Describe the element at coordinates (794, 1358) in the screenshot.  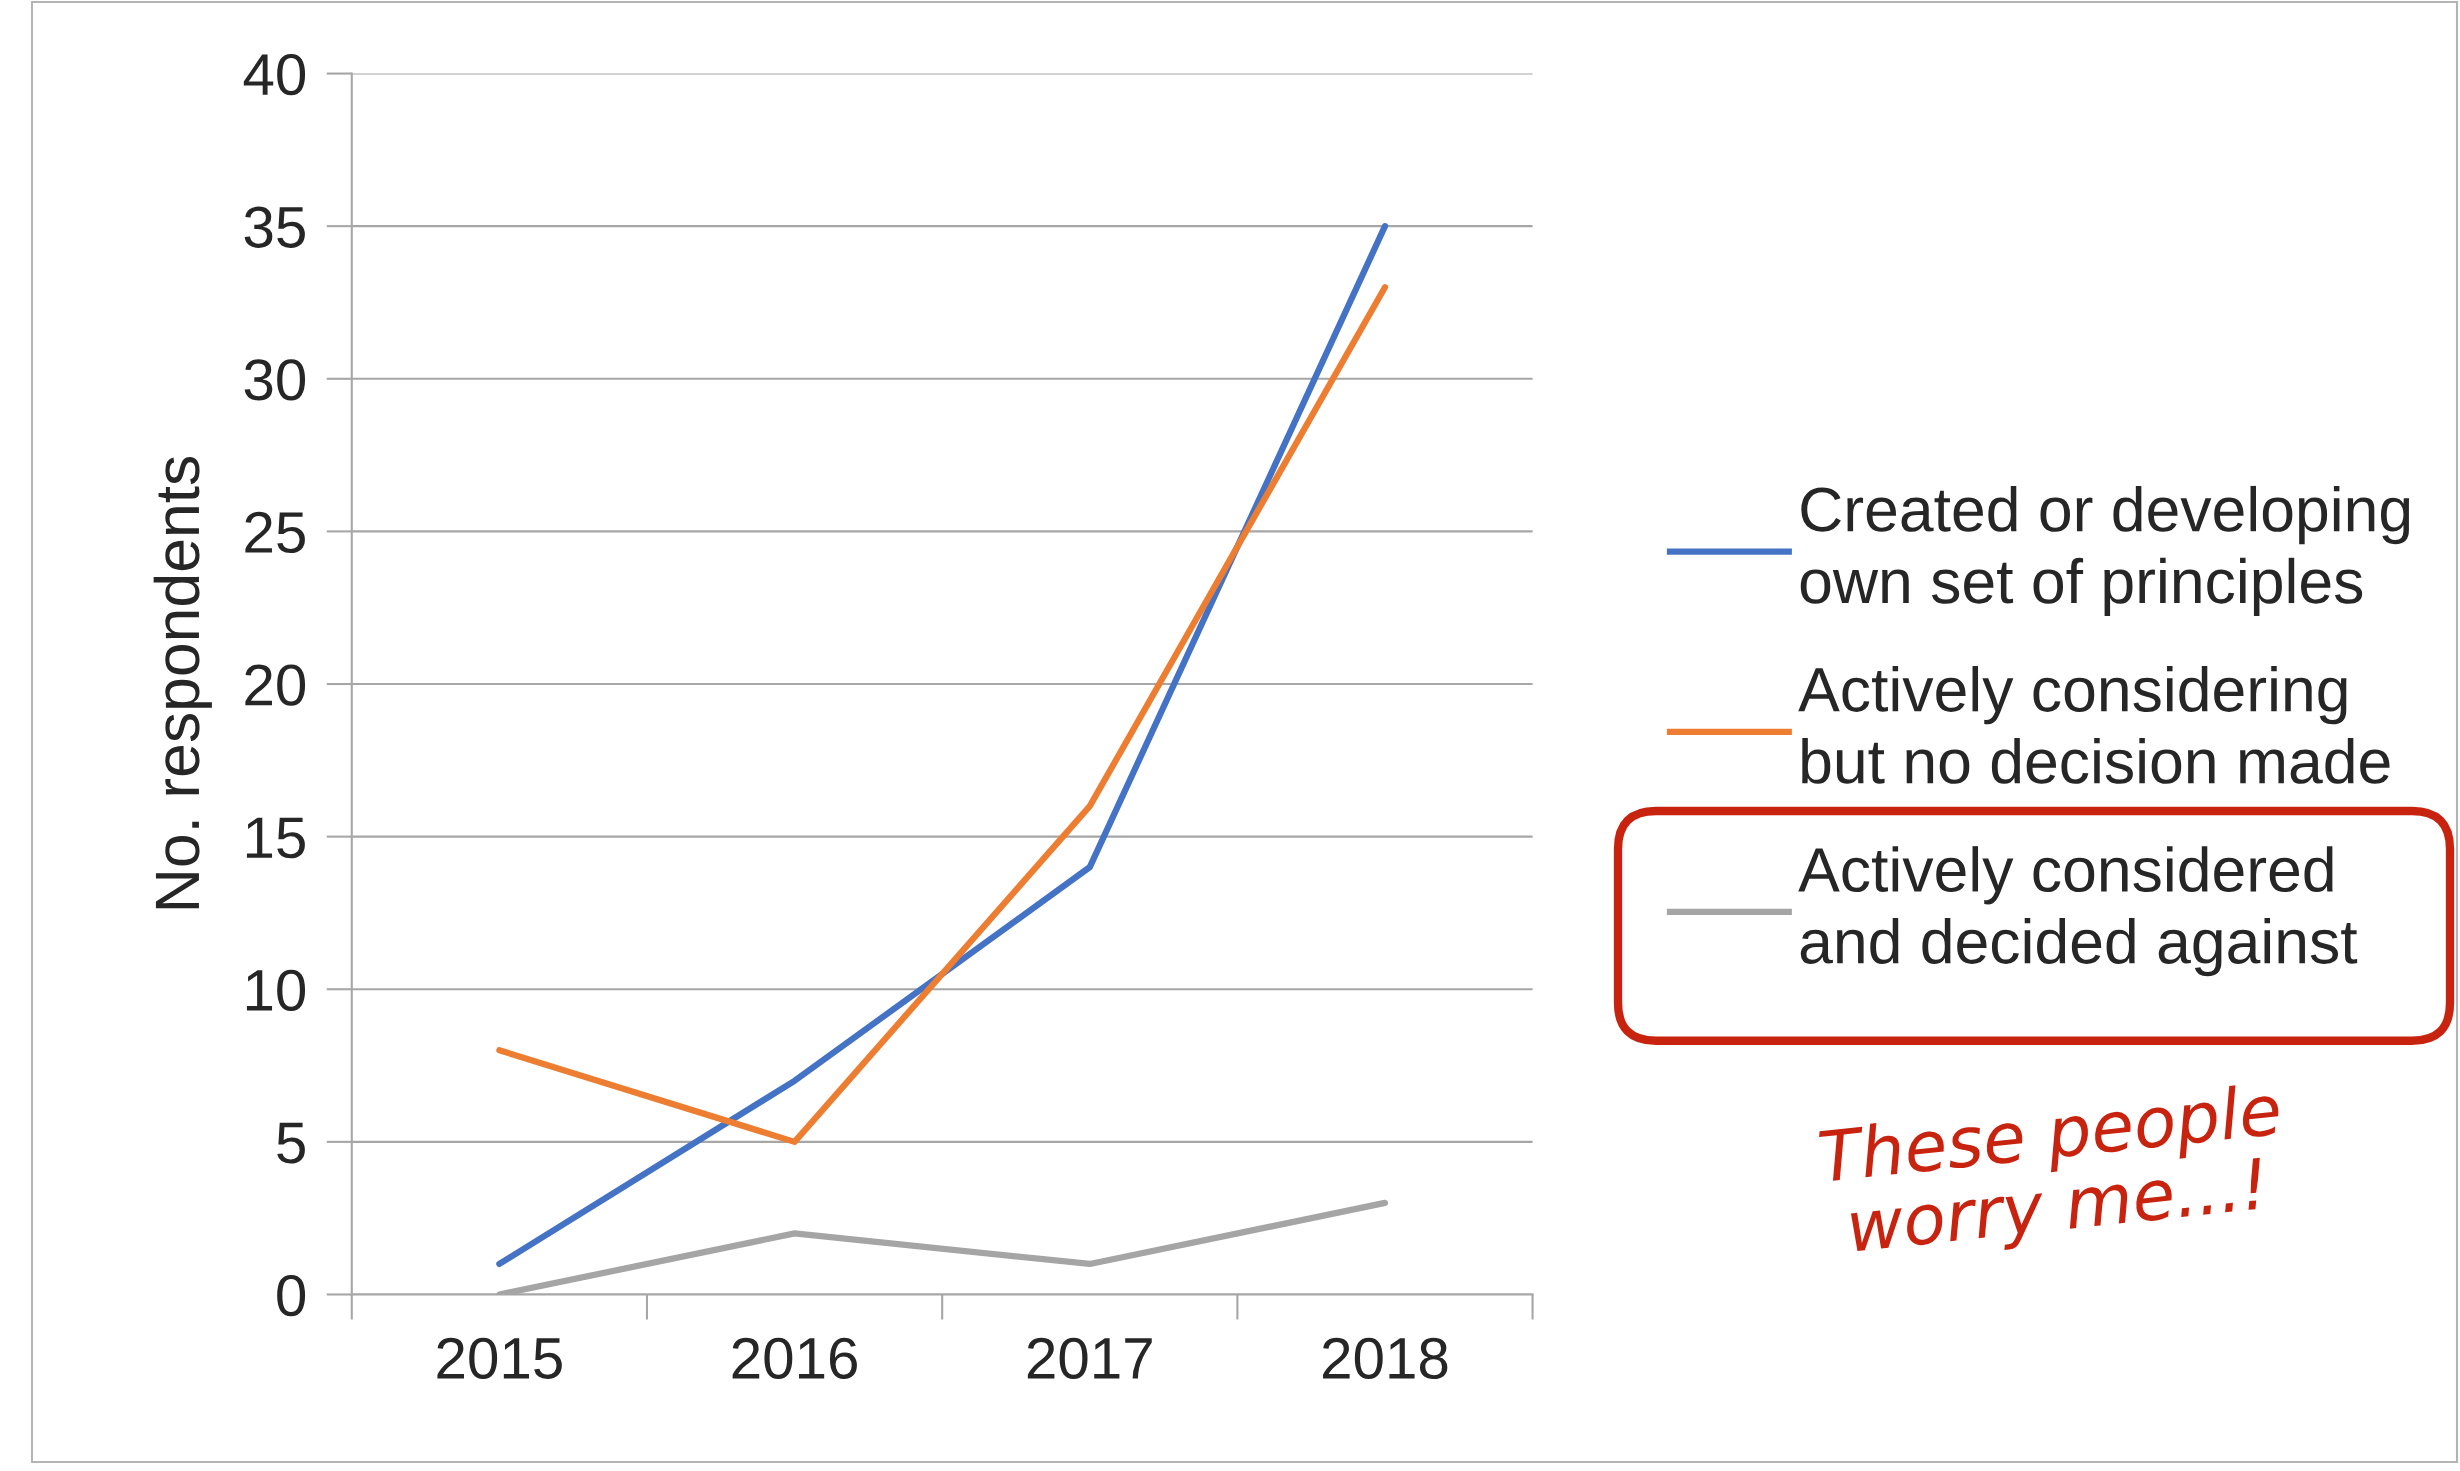
I see `x-tick-label: 2016` at that location.